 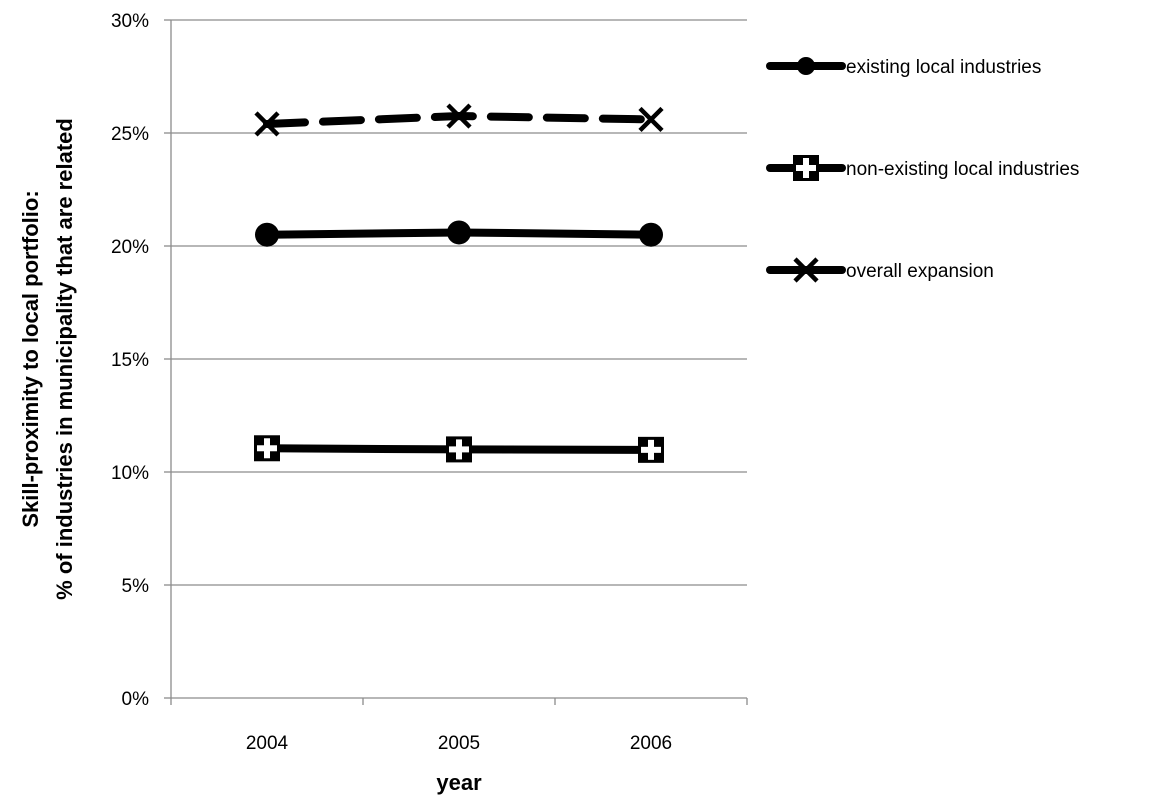 What do you see at coordinates (30, 358) in the screenshot?
I see `y-axis-title-line-1: Skill-proximity to local portfolio:` at bounding box center [30, 358].